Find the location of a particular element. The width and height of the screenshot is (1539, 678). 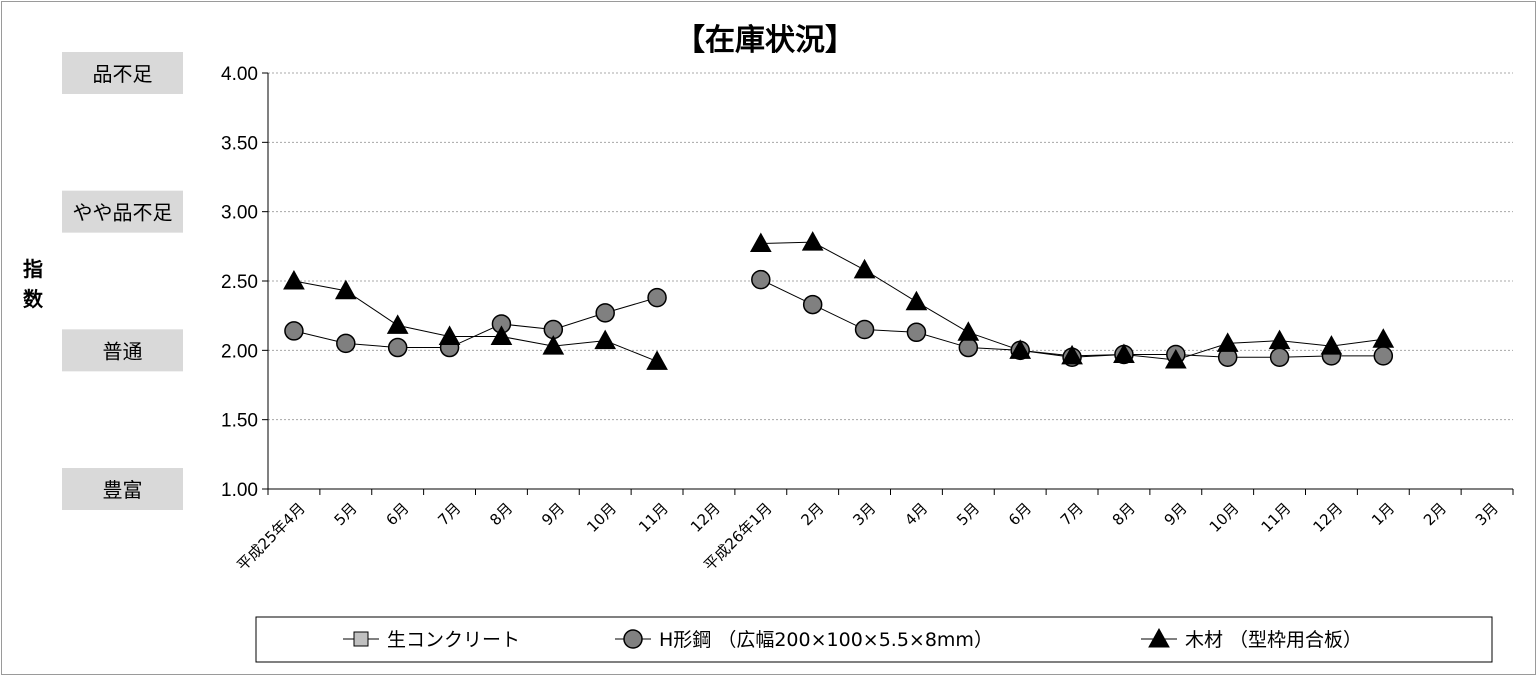

chart-title: 【在庫状況】 is located at coordinates (765, 40).